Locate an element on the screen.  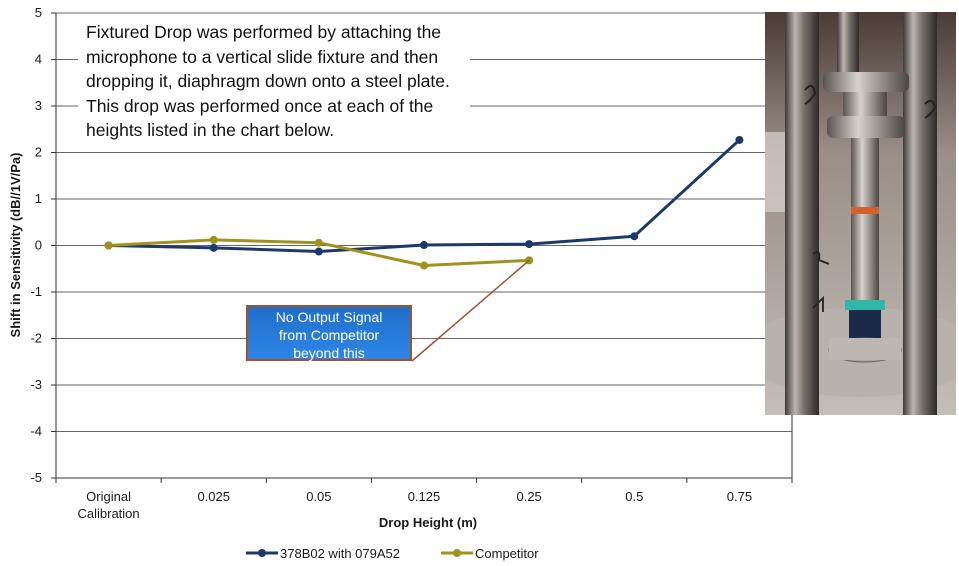
x-tick-label: 0.75 is located at coordinates (739, 496).